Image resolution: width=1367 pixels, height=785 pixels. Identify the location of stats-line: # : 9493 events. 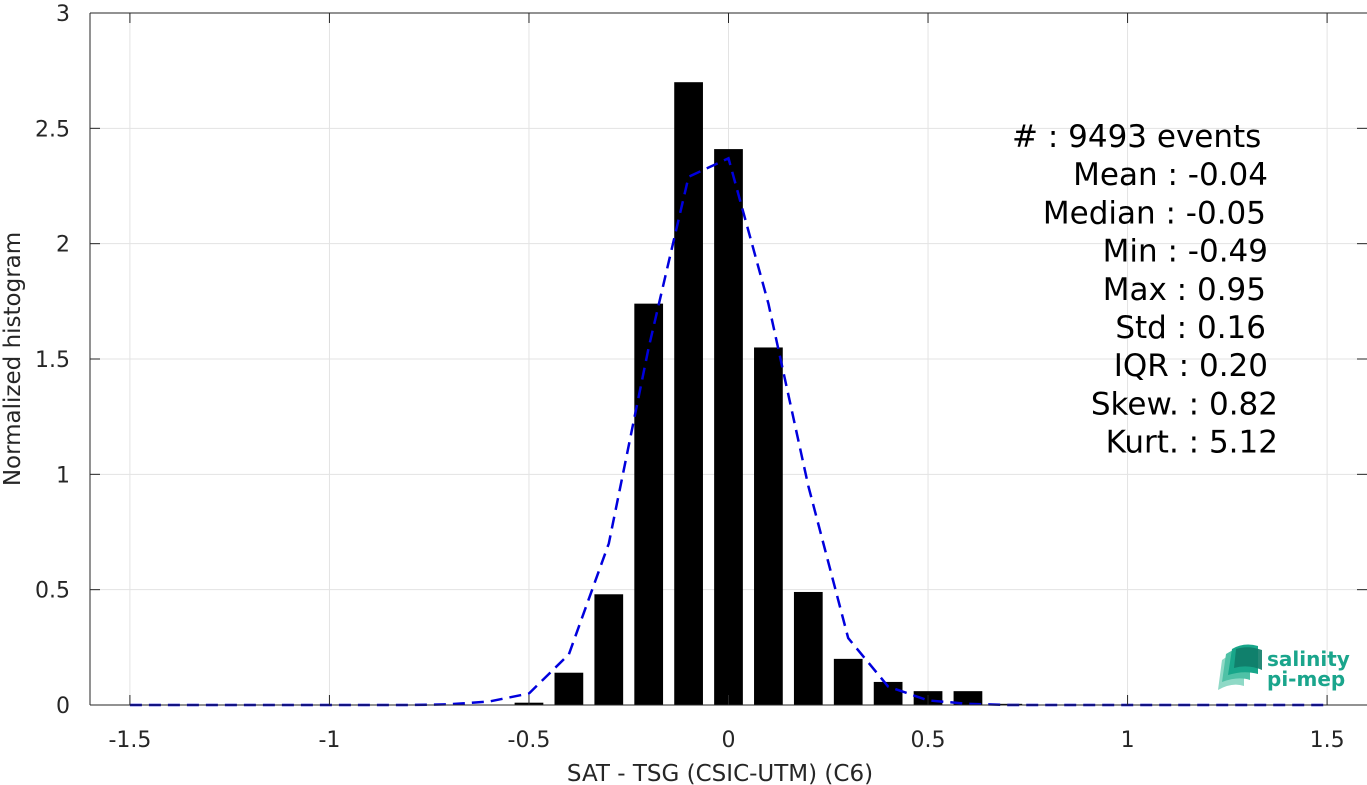
(1136, 137).